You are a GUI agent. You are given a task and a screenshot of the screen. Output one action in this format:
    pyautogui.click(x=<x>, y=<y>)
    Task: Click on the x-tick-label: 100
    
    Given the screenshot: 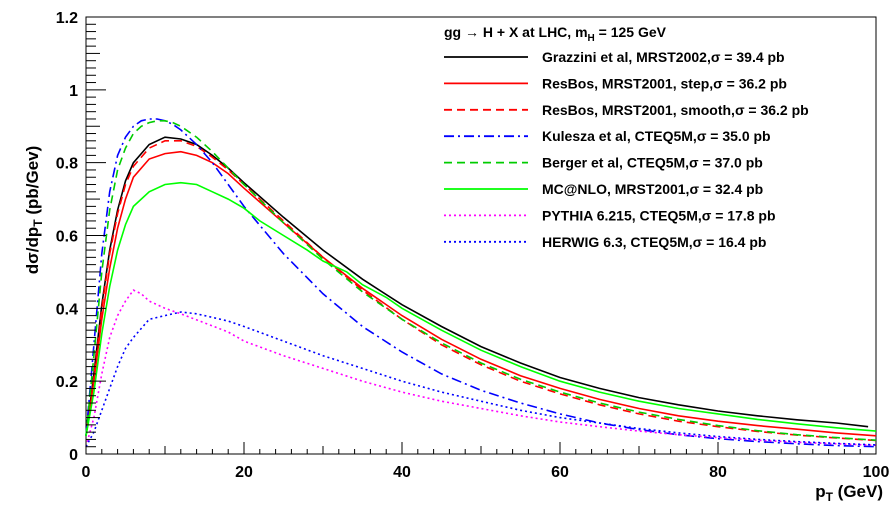 What is the action you would take?
    pyautogui.click(x=876, y=472)
    